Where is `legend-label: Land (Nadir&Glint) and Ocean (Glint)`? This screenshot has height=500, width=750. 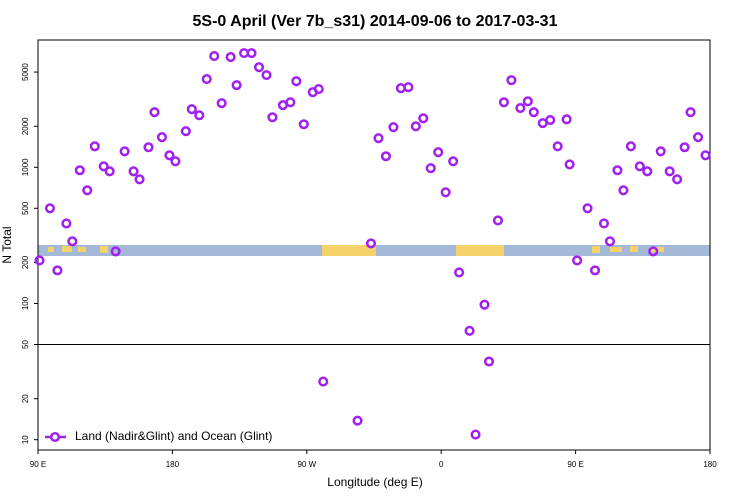
legend-label: Land (Nadir&Glint) and Ocean (Glint) is located at coordinates (173, 436).